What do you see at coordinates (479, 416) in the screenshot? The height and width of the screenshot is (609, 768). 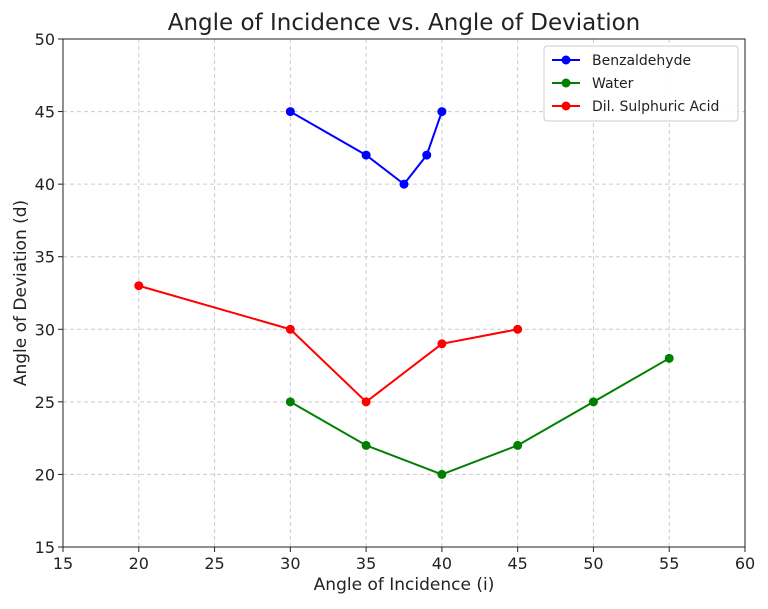 I see `series-line-water` at bounding box center [479, 416].